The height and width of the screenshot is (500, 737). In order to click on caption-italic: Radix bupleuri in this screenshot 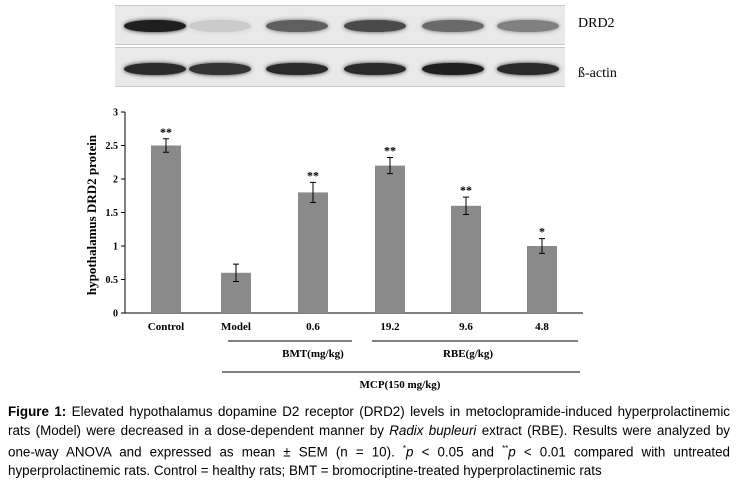, I will do `click(433, 430)`.